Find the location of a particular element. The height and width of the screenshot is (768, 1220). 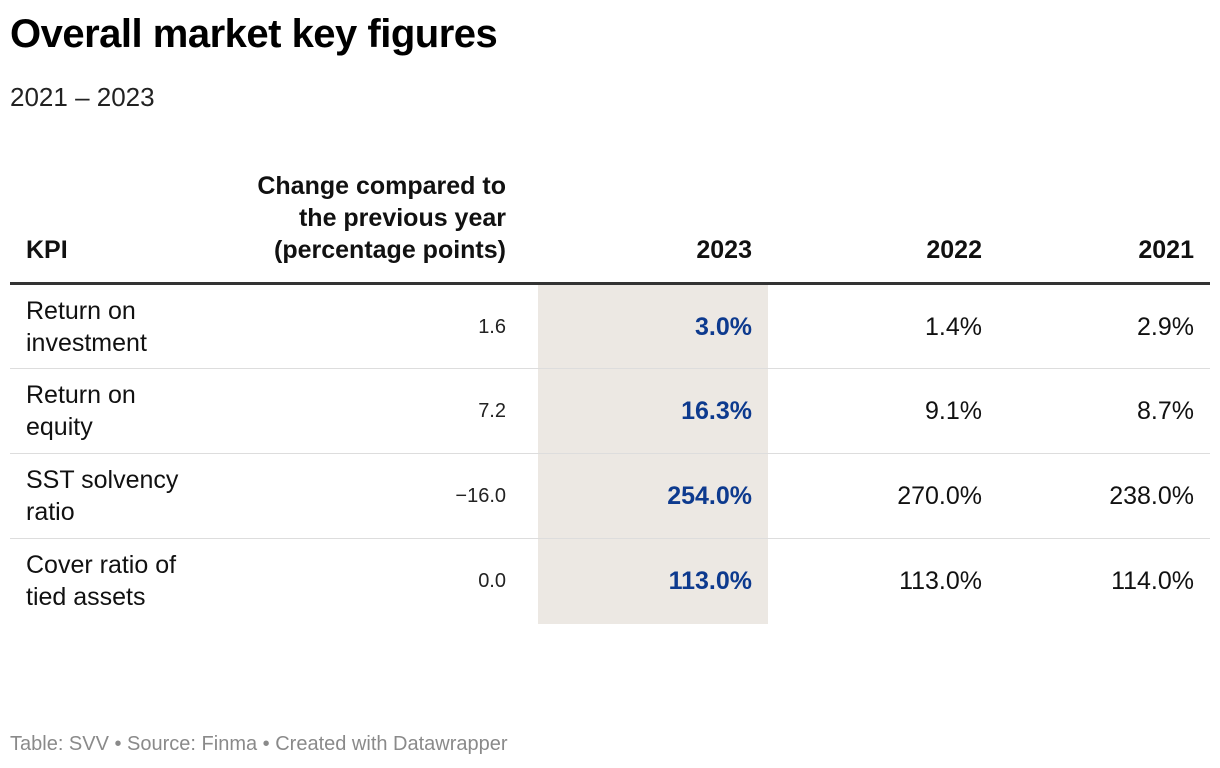

value-2021-cell: 238.0% is located at coordinates (1104, 496).